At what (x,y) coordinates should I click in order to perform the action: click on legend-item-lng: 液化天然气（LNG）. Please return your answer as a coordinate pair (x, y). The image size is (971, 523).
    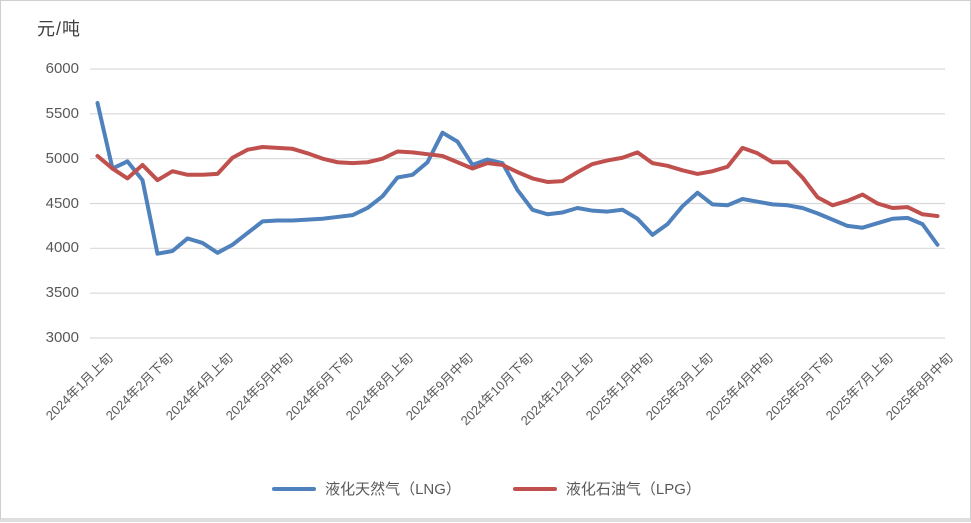
    Looking at the image, I should click on (366, 488).